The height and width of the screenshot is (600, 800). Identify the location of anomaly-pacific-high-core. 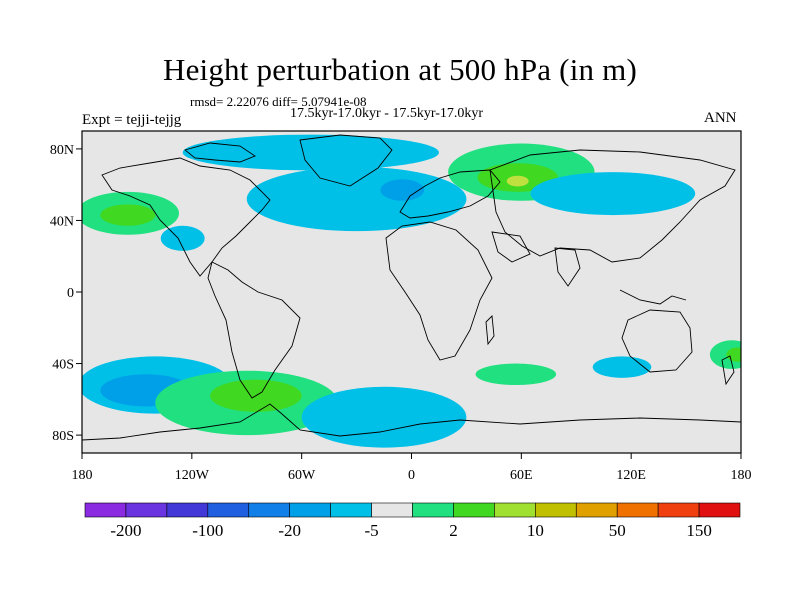
(128, 215).